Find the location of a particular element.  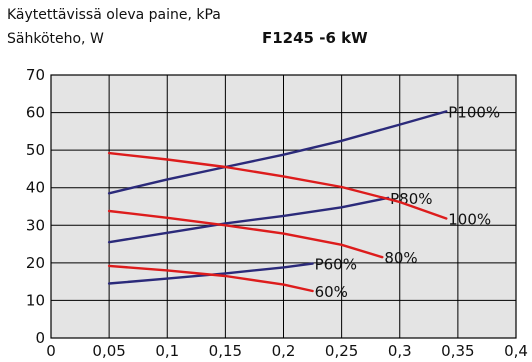

x-tick-label: 0,25 is located at coordinates (341, 351).